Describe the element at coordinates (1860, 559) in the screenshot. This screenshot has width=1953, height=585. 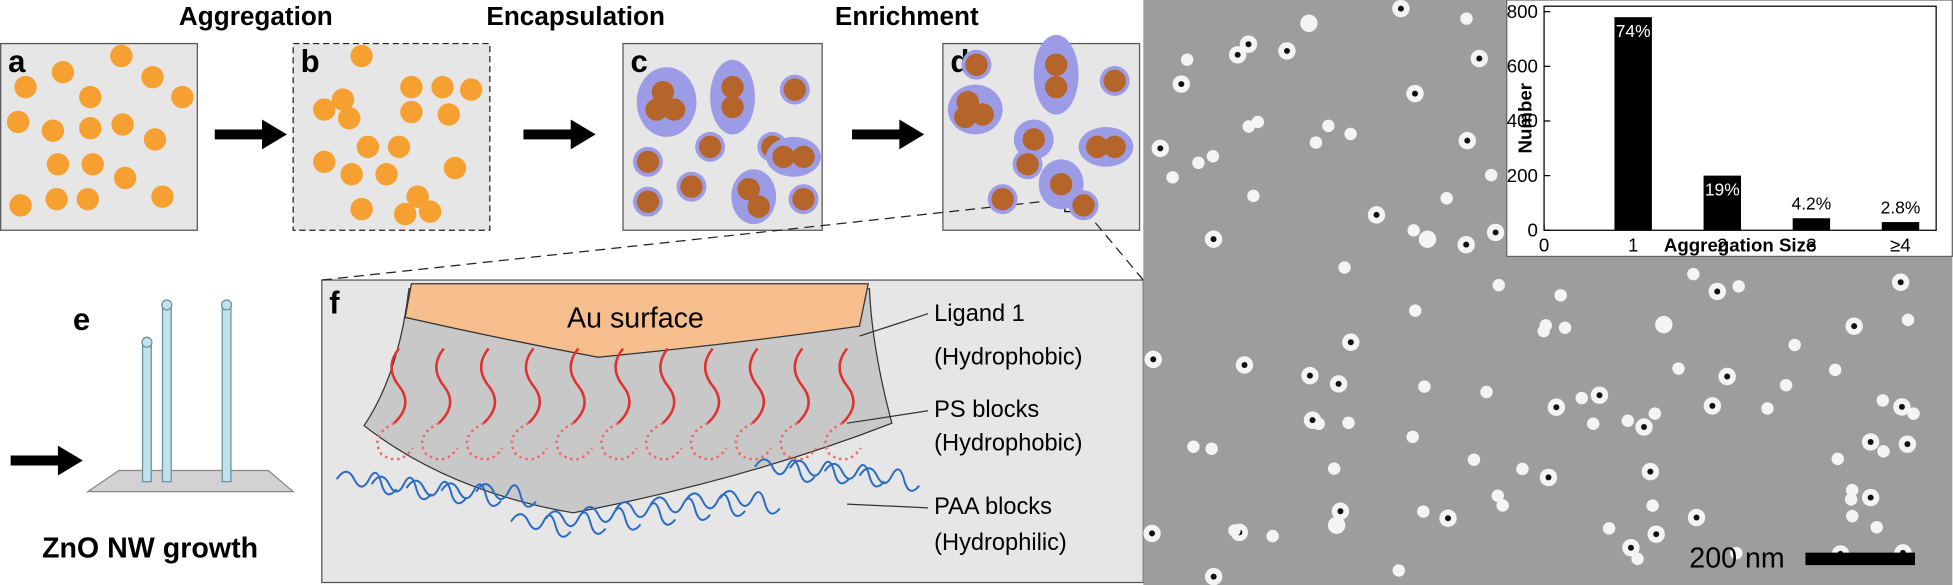
I see `scale-bar` at that location.